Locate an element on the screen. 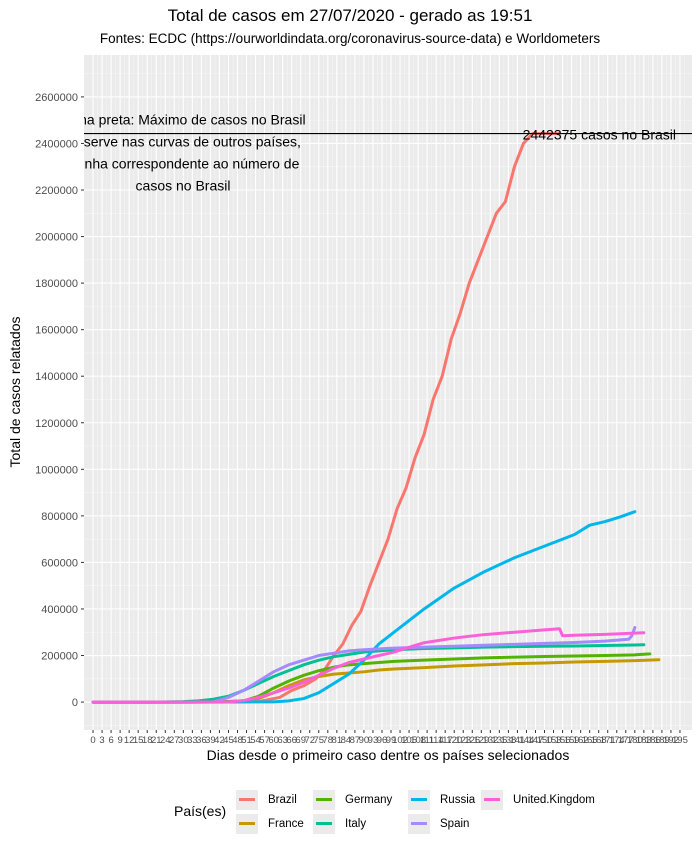 This screenshot has width=700, height=850. legend-item-united-kingdom: United.Kingdom is located at coordinates (538, 800).